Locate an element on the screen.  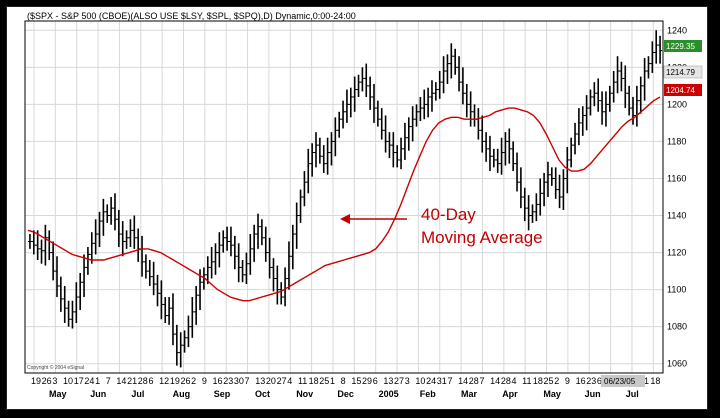
x-day-label: 24 is located at coordinates (89, 381).